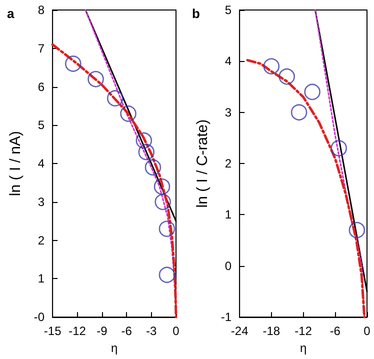 The height and width of the screenshot is (359, 374). Describe the element at coordinates (11, 13) in the screenshot. I see `chart-title: a` at that location.